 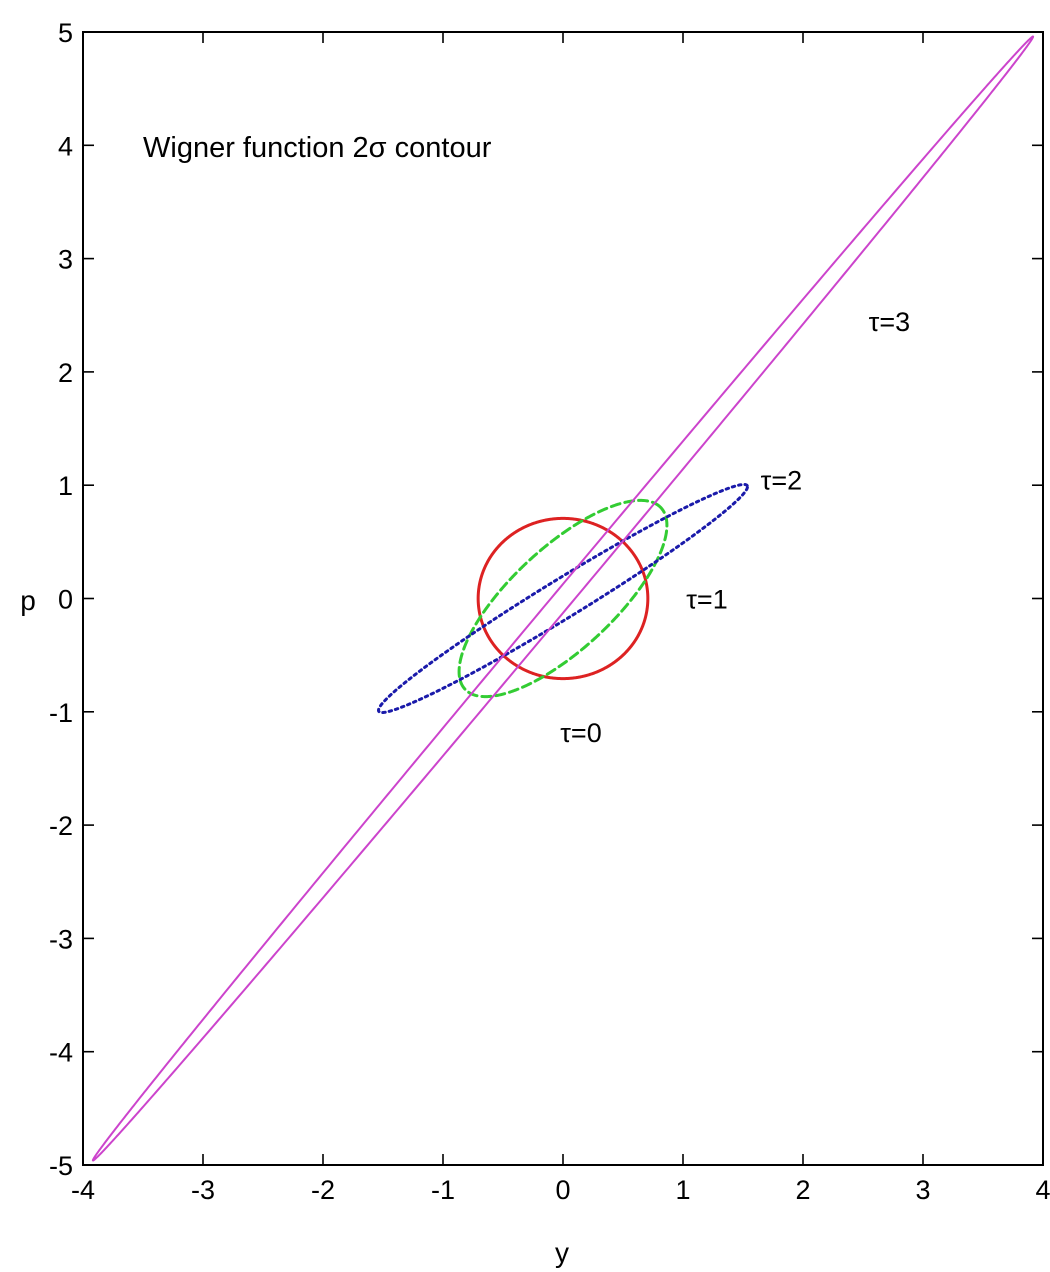 I want to click on curve-annotations: τ=0 τ=1 τ=2 τ=3, so click(x=735, y=527).